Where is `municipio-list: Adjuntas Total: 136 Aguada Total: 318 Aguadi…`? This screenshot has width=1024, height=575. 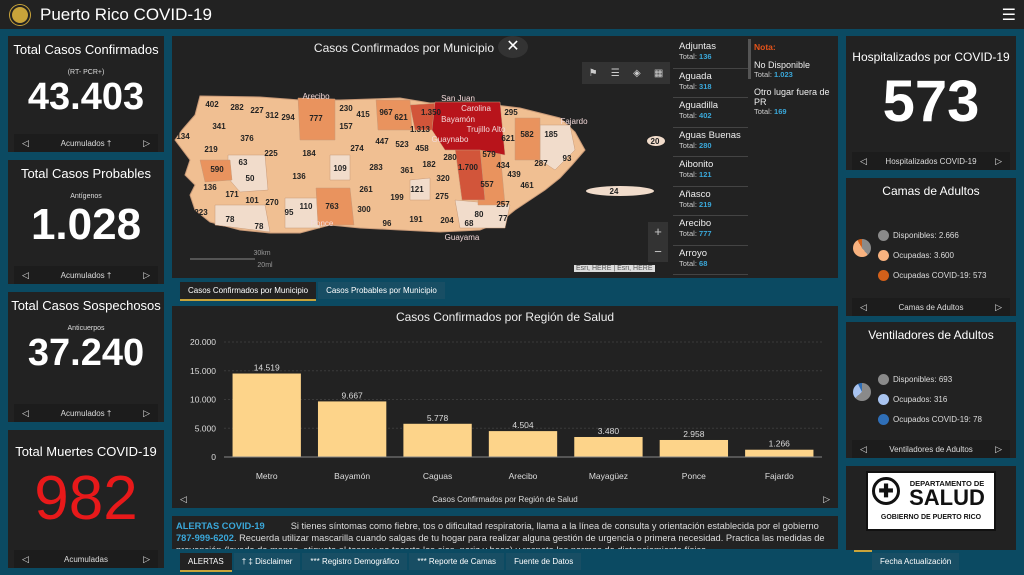 municipio-list: Adjuntas Total: 136 Aguada Total: 318 Aguadi… is located at coordinates (710, 158).